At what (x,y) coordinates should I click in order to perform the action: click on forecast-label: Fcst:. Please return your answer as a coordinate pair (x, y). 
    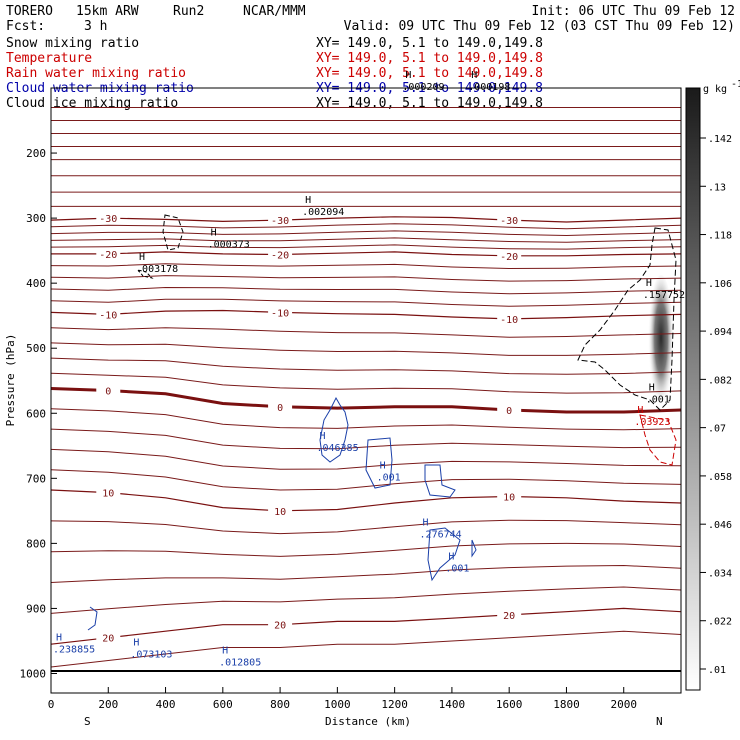
    Looking at the image, I should click on (25, 26).